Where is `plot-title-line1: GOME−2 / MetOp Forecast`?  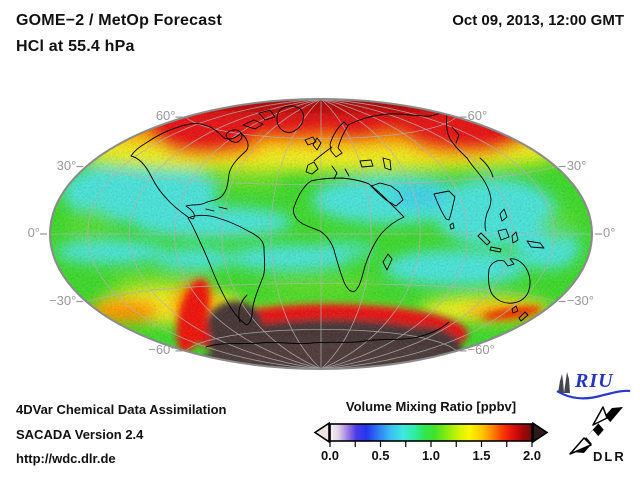
plot-title-line1: GOME−2 / MetOp Forecast is located at coordinates (119, 20).